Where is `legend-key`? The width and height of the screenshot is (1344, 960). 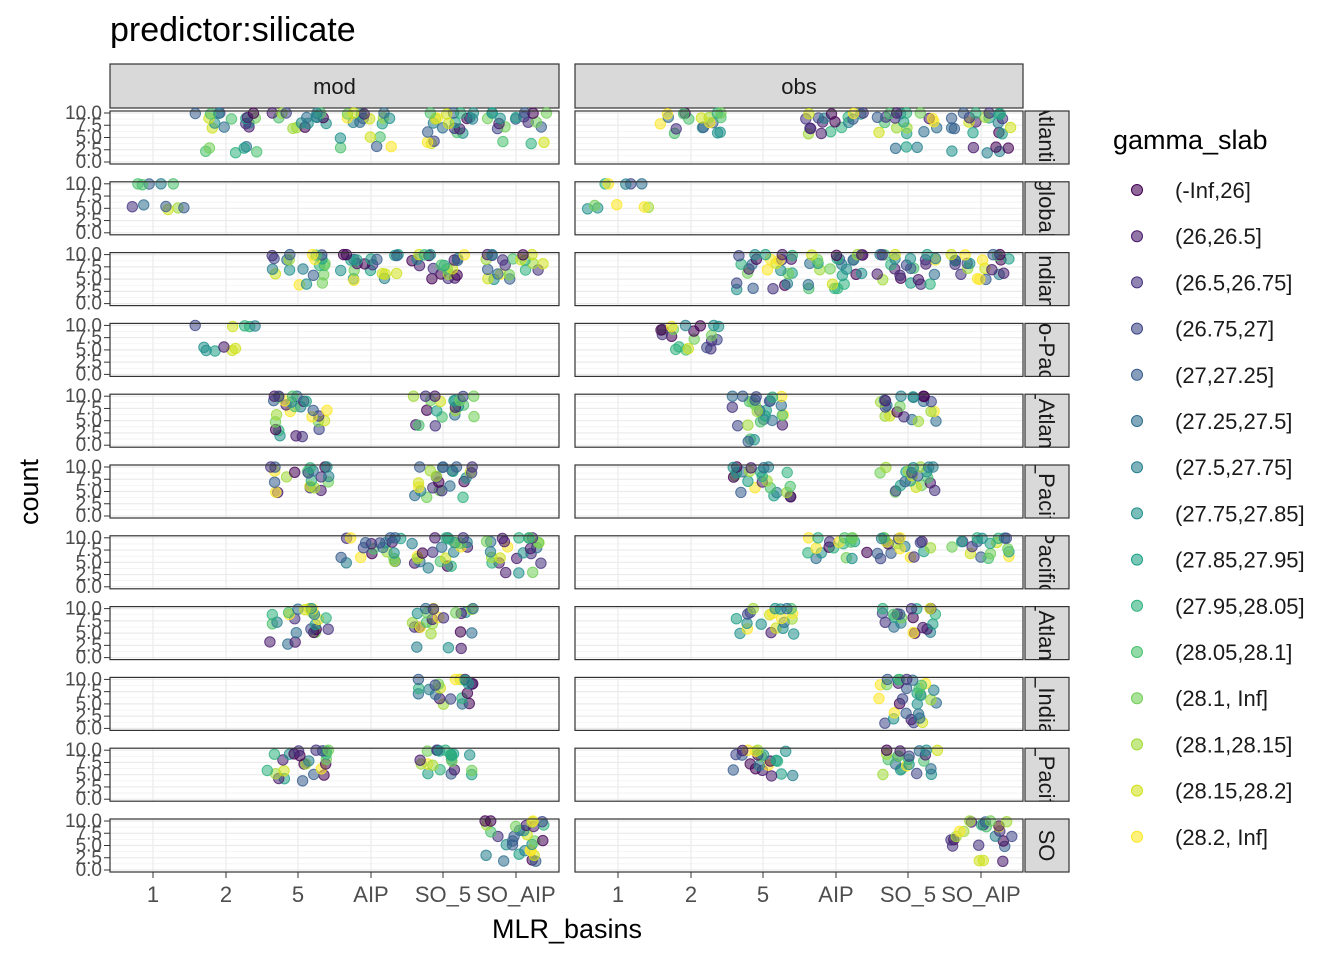
legend-key is located at coordinates (1137, 421).